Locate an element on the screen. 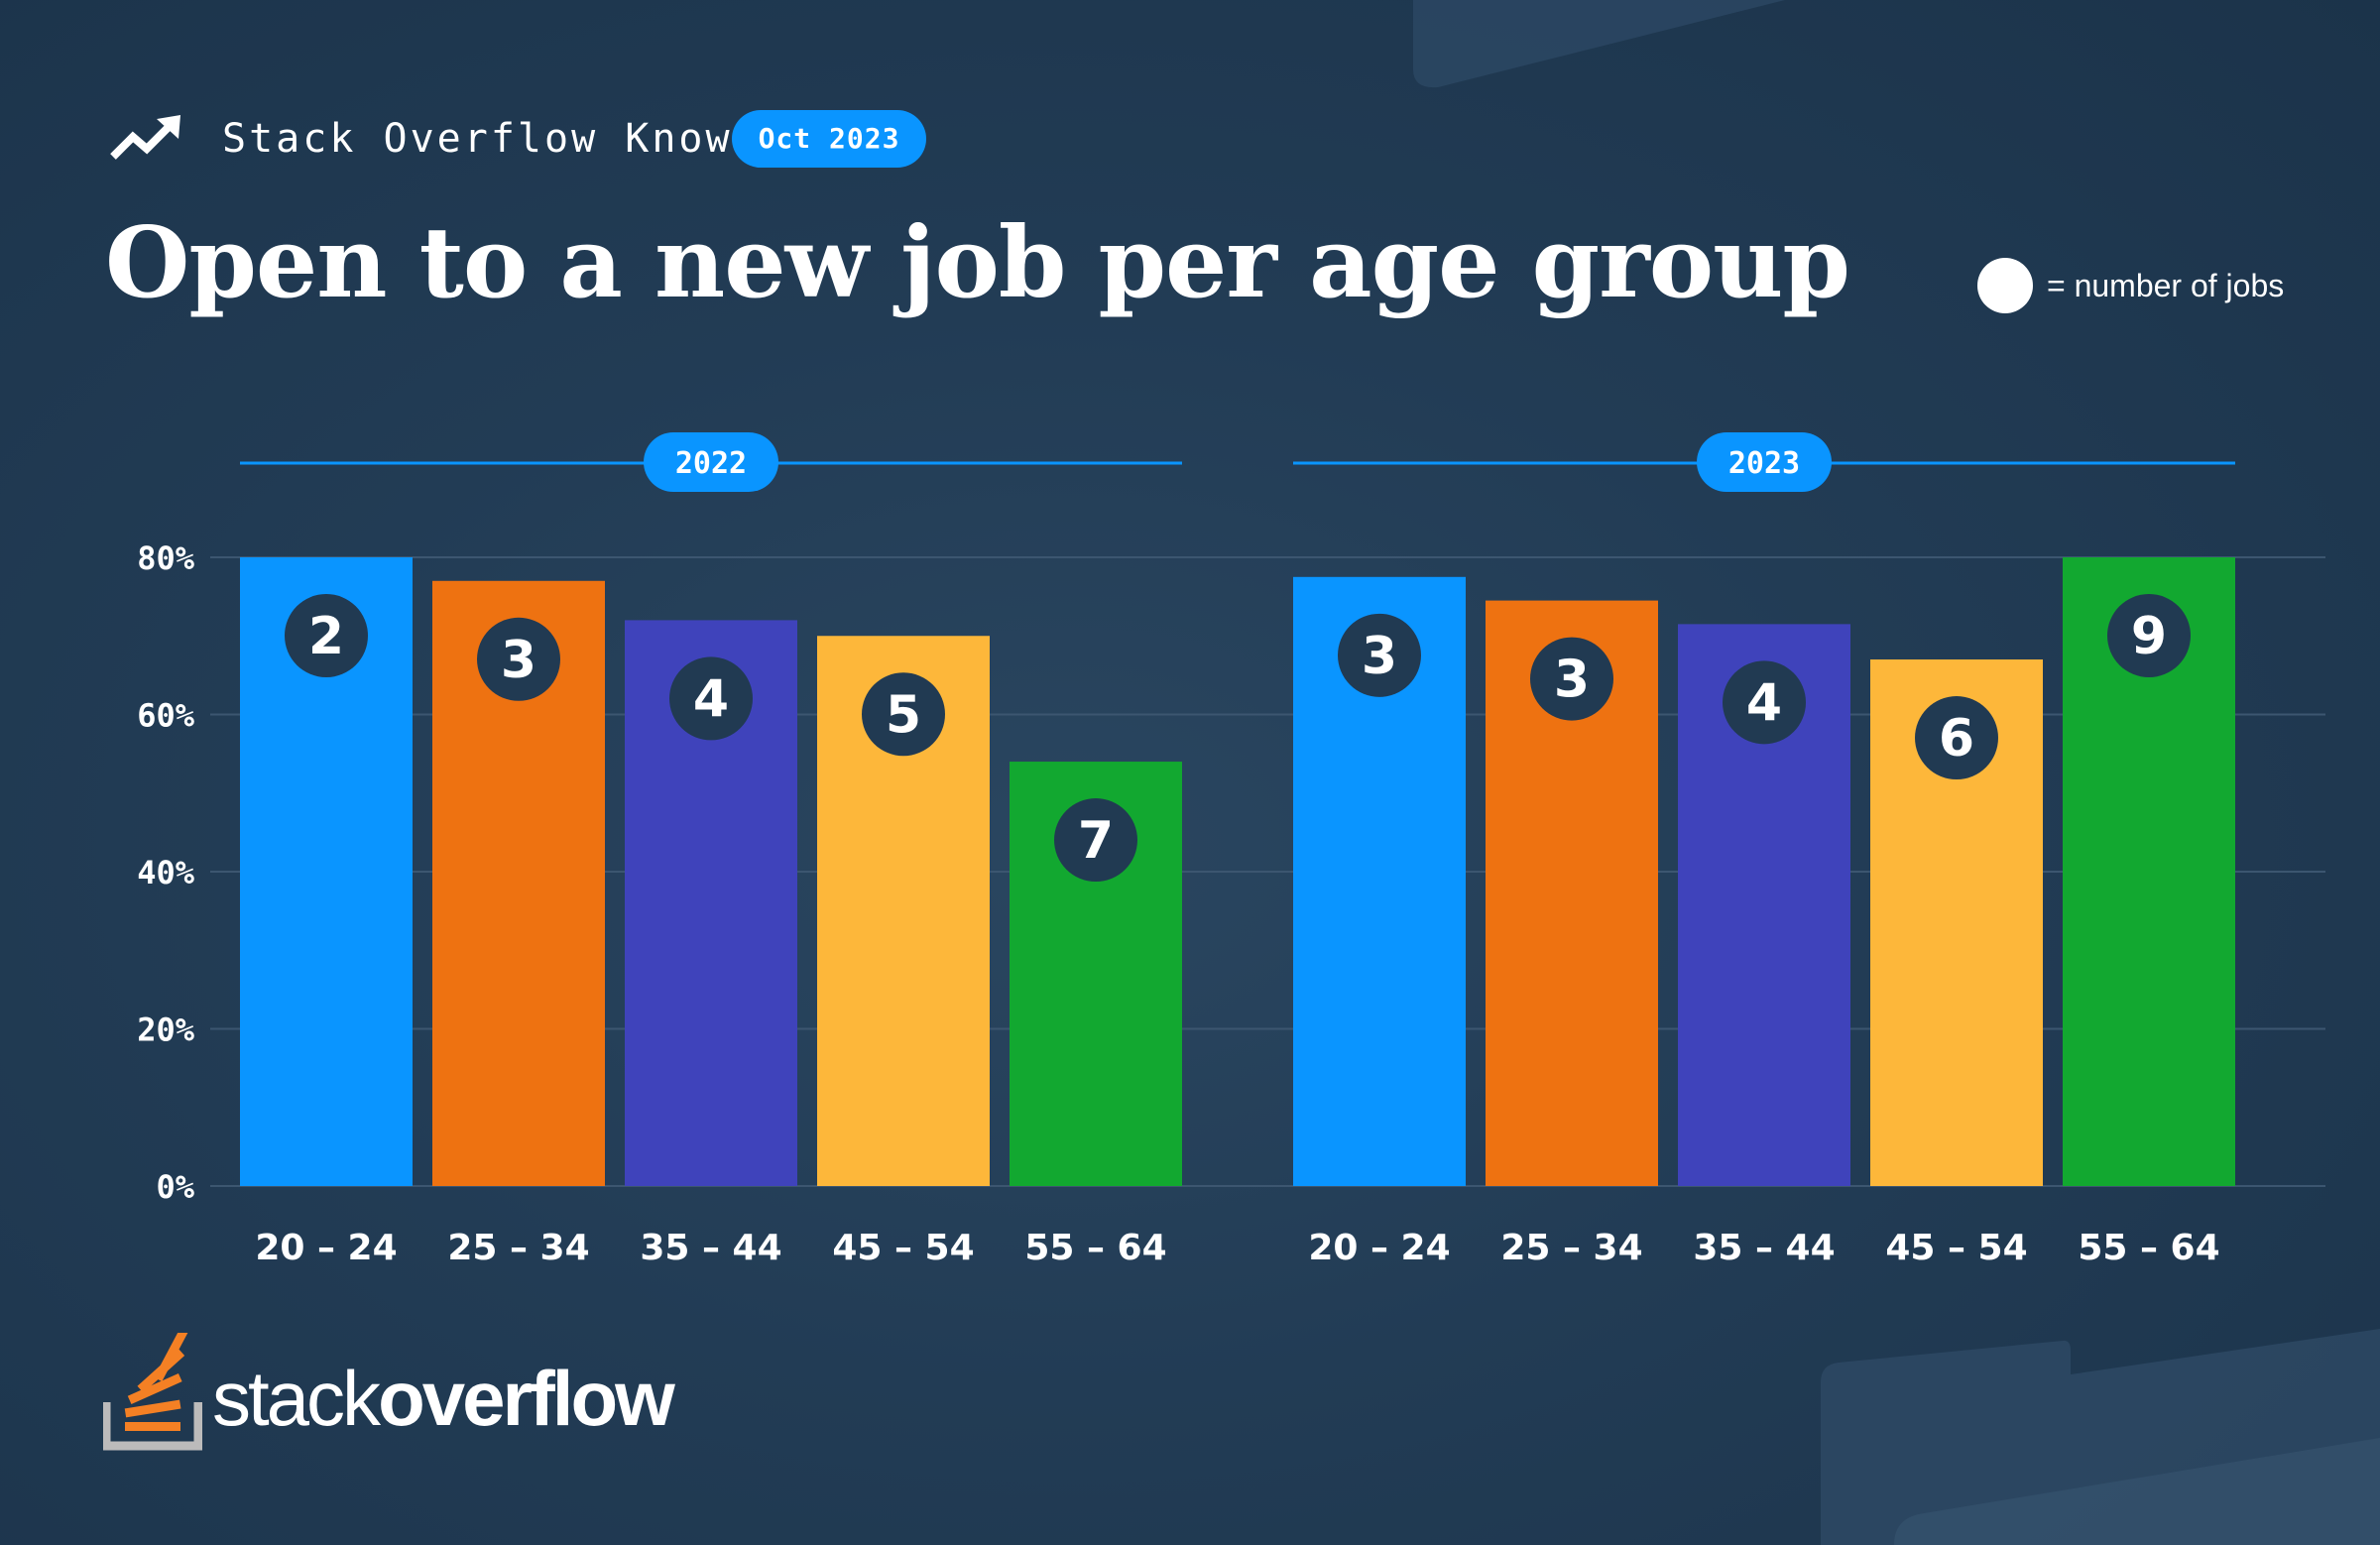 Image resolution: width=2380 pixels, height=1545 pixels. decorative-shape-top is located at coordinates (1599, 44).